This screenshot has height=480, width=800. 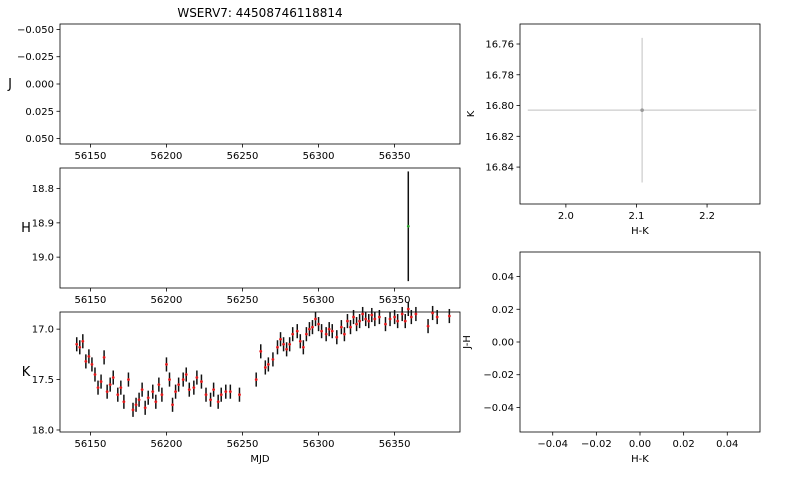 What do you see at coordinates (503, 343) in the screenshot?
I see `y-tick-label: 0.00` at bounding box center [503, 343].